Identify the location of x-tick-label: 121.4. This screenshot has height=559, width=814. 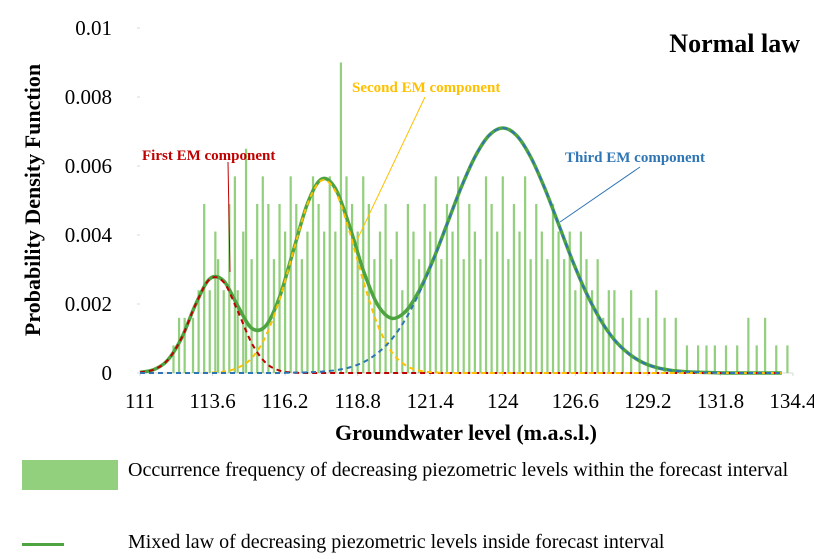
(431, 401).